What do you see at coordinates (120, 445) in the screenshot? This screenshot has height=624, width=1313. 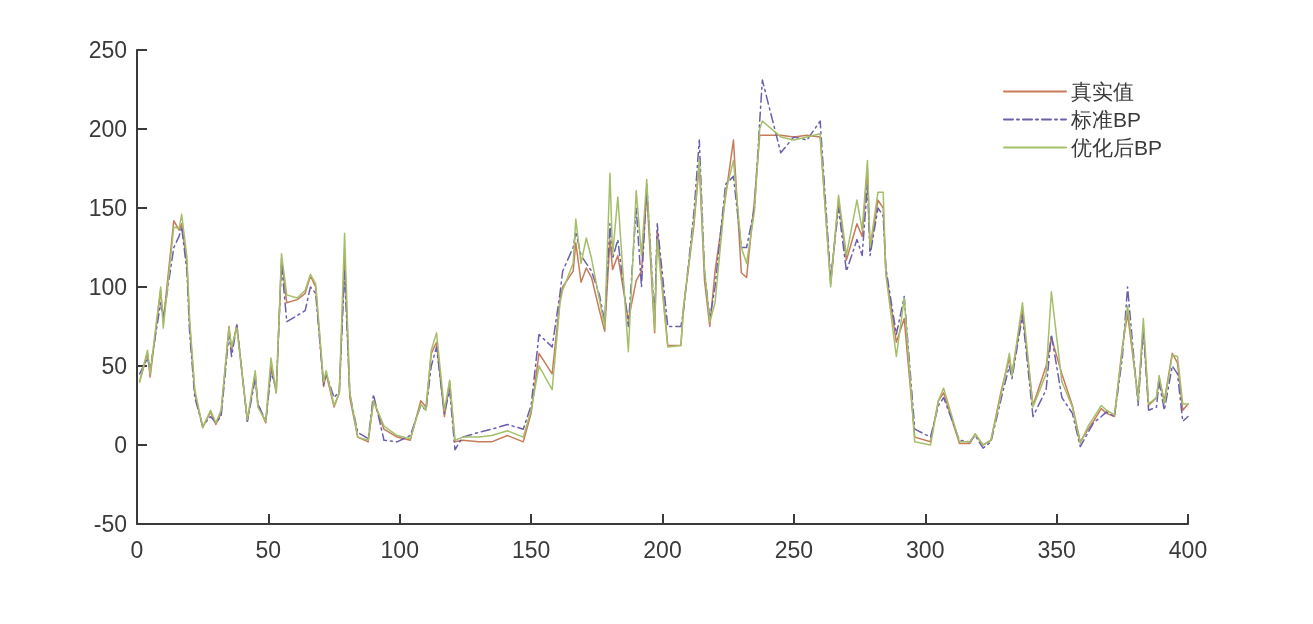 I see `y-tick-label: 0` at bounding box center [120, 445].